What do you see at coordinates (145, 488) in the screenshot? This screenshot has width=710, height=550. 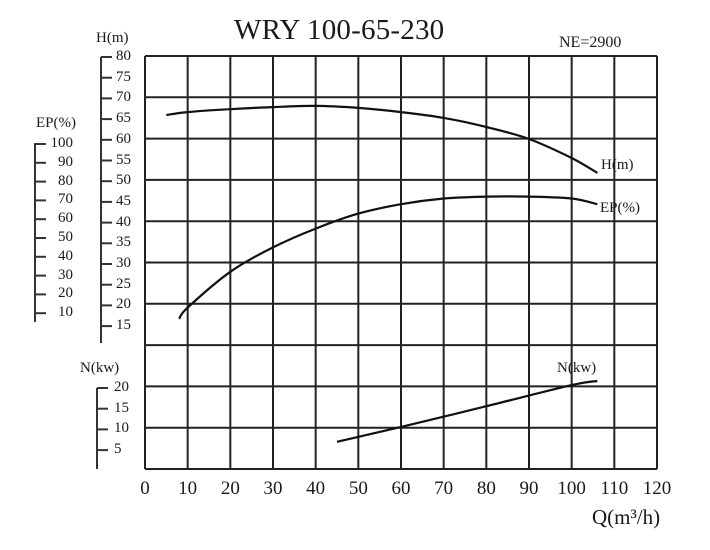 I see `x-tick-label: 0` at bounding box center [145, 488].